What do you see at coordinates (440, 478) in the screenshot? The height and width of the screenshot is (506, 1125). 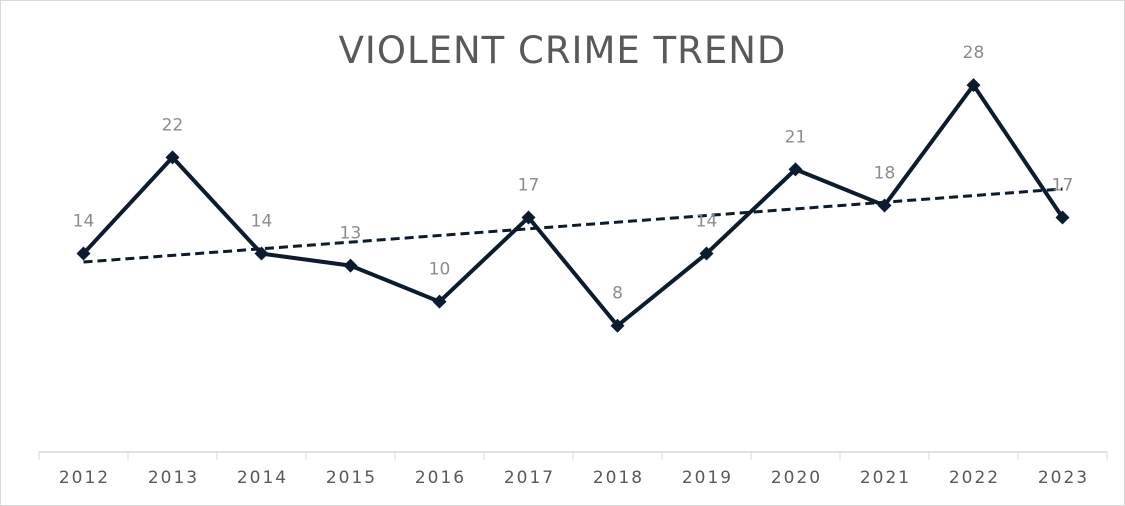 I see `x-tick-label: 2016` at bounding box center [440, 478].